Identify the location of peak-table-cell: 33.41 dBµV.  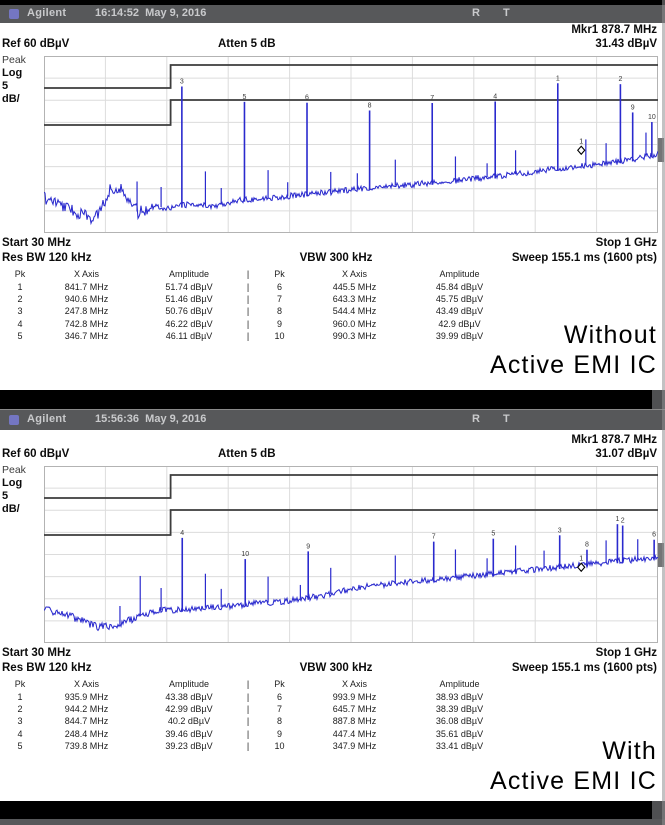
(459, 746).